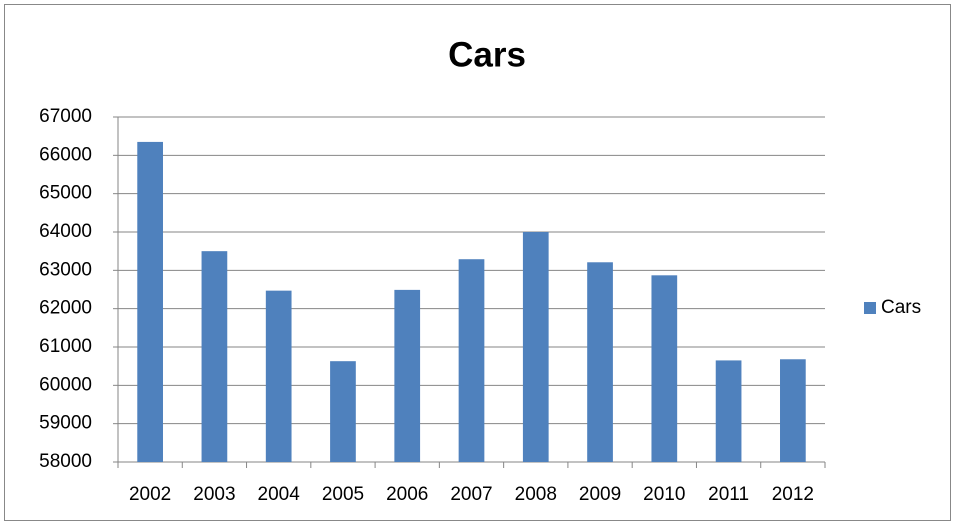 This screenshot has height=524, width=955. I want to click on x-tick-label: 2011, so click(728, 494).